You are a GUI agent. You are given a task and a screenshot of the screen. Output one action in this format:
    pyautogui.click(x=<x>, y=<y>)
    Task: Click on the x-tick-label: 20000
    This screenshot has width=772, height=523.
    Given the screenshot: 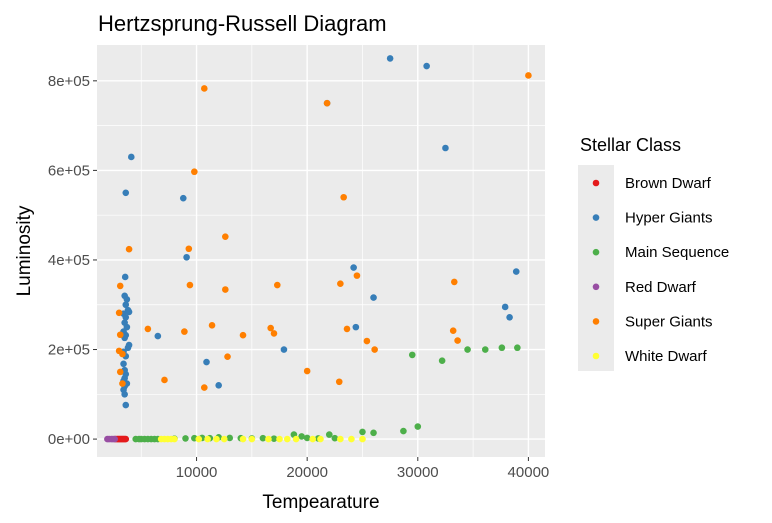 What is the action you would take?
    pyautogui.click(x=307, y=472)
    